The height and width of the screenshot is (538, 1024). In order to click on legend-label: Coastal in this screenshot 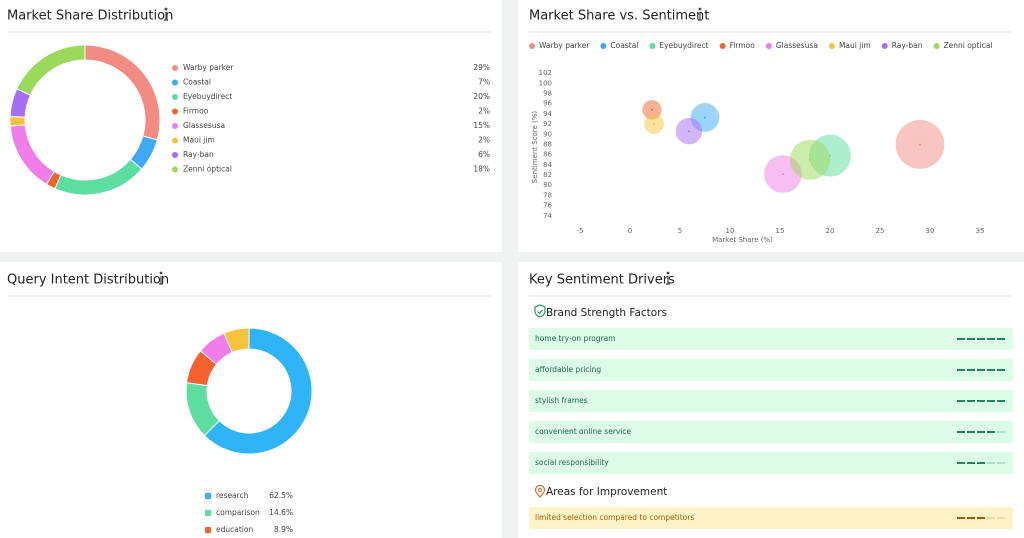, I will do `click(624, 45)`.